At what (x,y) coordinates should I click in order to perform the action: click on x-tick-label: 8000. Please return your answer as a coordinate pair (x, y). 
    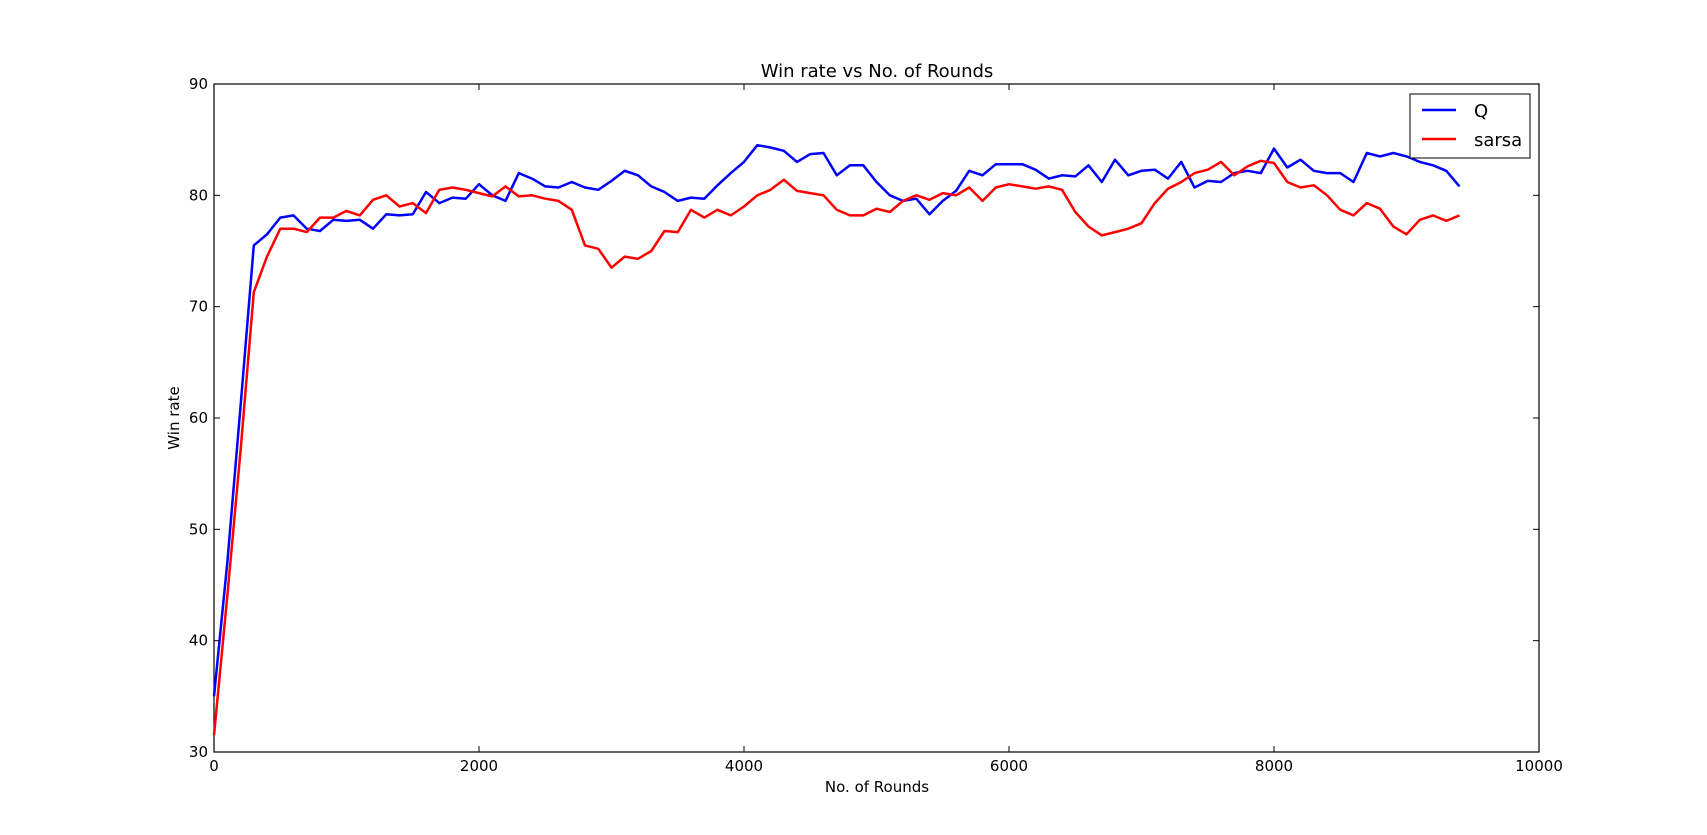
    Looking at the image, I should click on (1274, 766).